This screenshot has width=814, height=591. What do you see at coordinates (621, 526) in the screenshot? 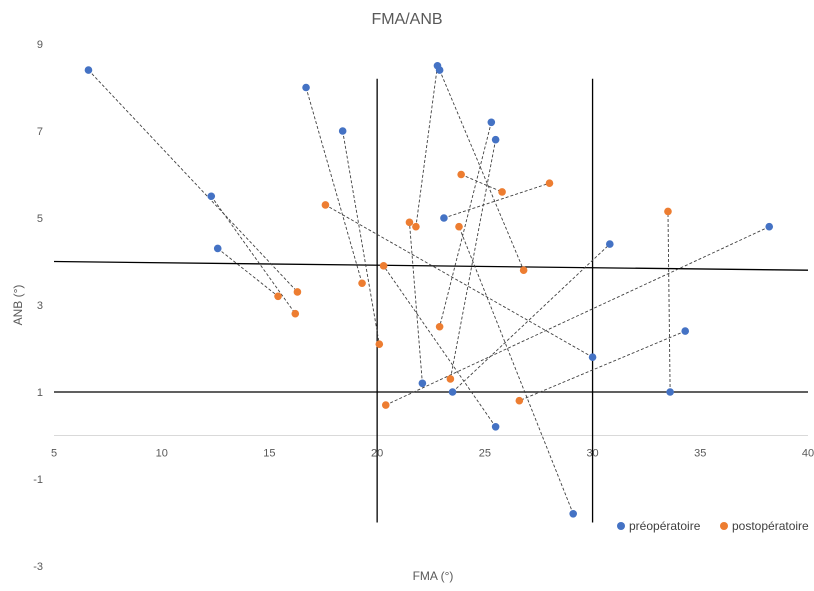
I see `legend-marker-preop` at bounding box center [621, 526].